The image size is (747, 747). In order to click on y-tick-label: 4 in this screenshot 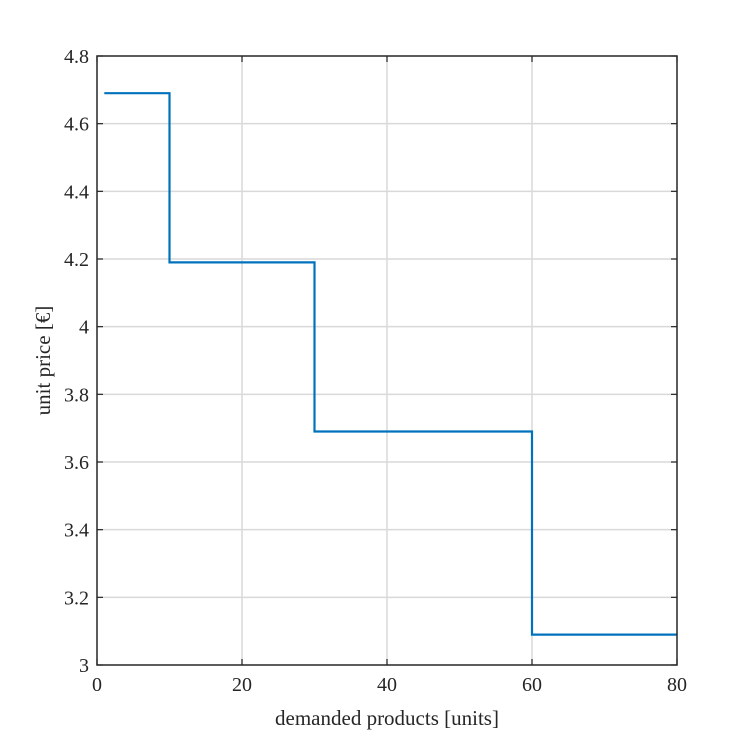, I will do `click(84, 328)`.